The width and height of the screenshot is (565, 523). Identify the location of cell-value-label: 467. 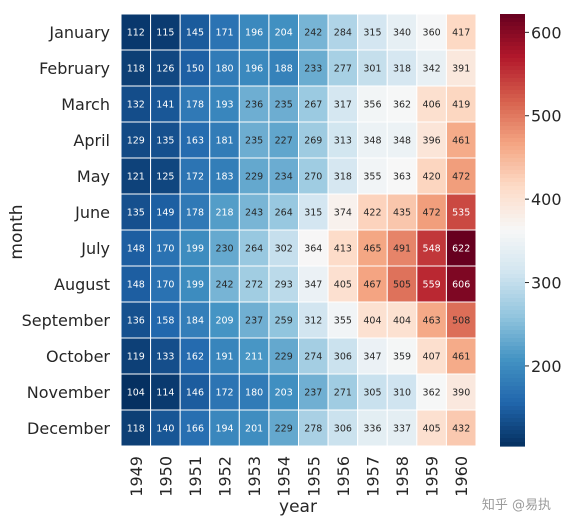
(372, 285).